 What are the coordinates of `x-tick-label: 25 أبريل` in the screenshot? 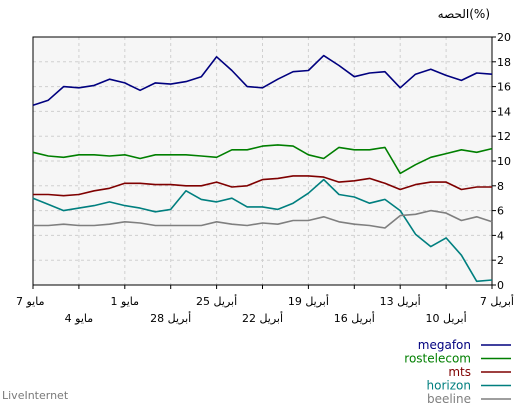 It's located at (216, 301).